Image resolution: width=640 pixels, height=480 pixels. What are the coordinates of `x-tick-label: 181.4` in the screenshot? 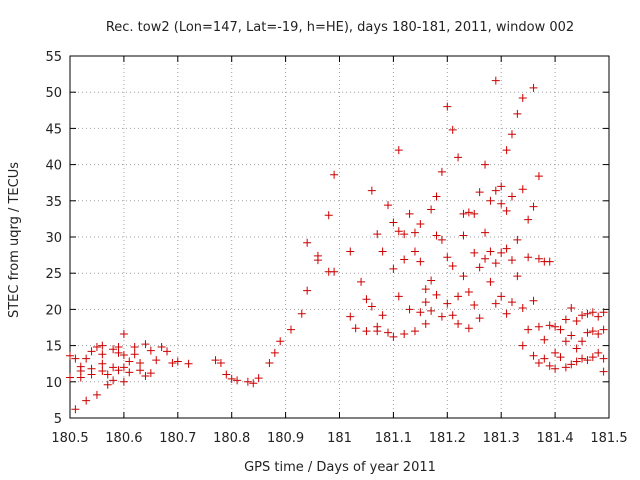 It's located at (554, 438).